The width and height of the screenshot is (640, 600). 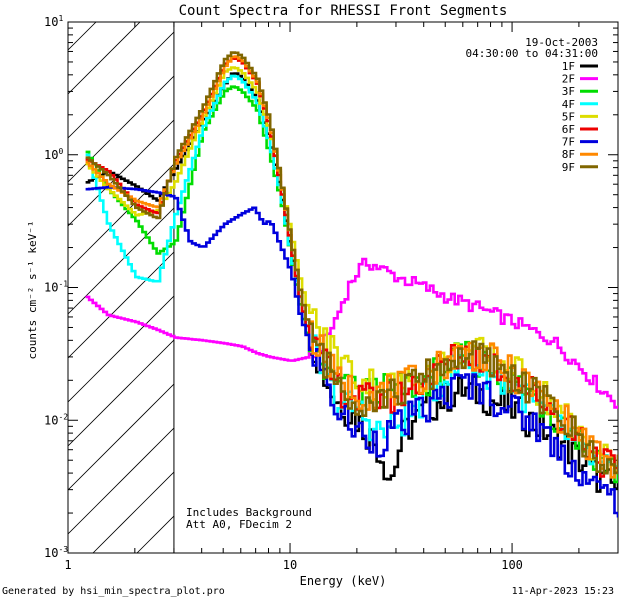 What do you see at coordinates (563, 591) in the screenshot?
I see `generated-date-label: 11-Apr-2023 15:23` at bounding box center [563, 591].